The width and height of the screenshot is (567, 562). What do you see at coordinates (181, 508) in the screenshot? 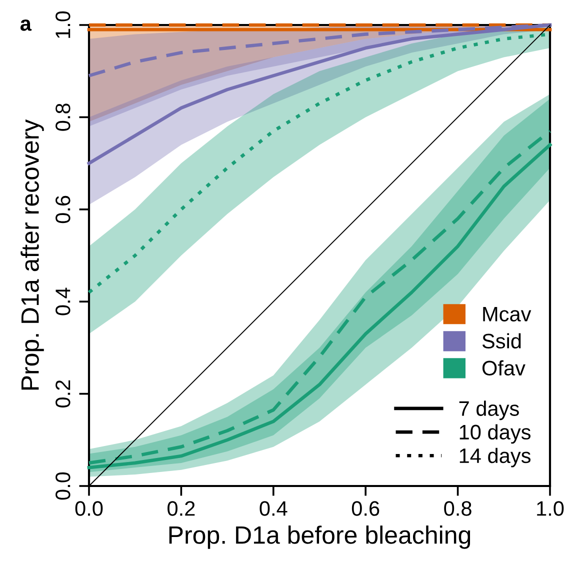
I see `x-tick-label: 0.2` at bounding box center [181, 508].